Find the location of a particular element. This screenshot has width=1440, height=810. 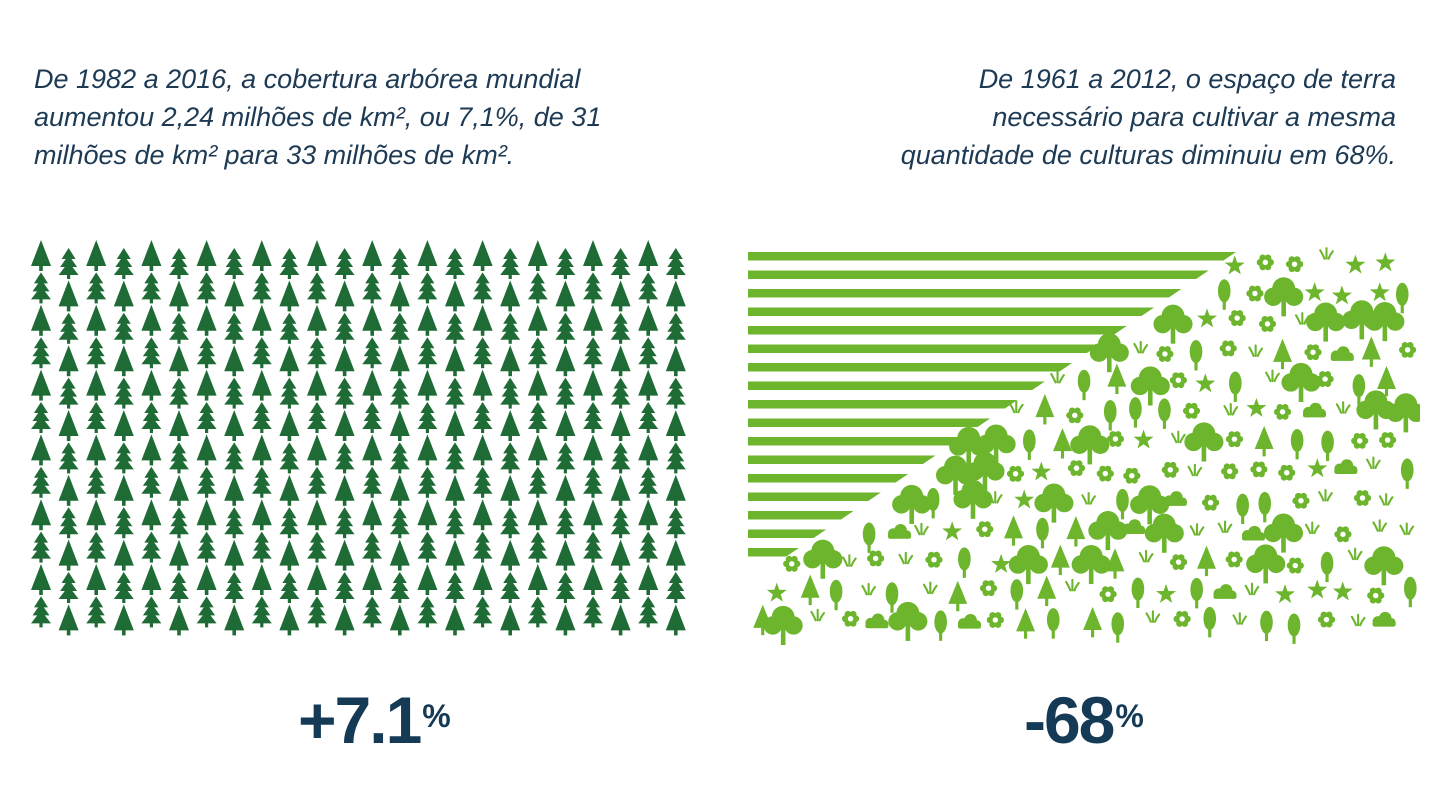

cropland-stat-value: -68 is located at coordinates (1069, 720).